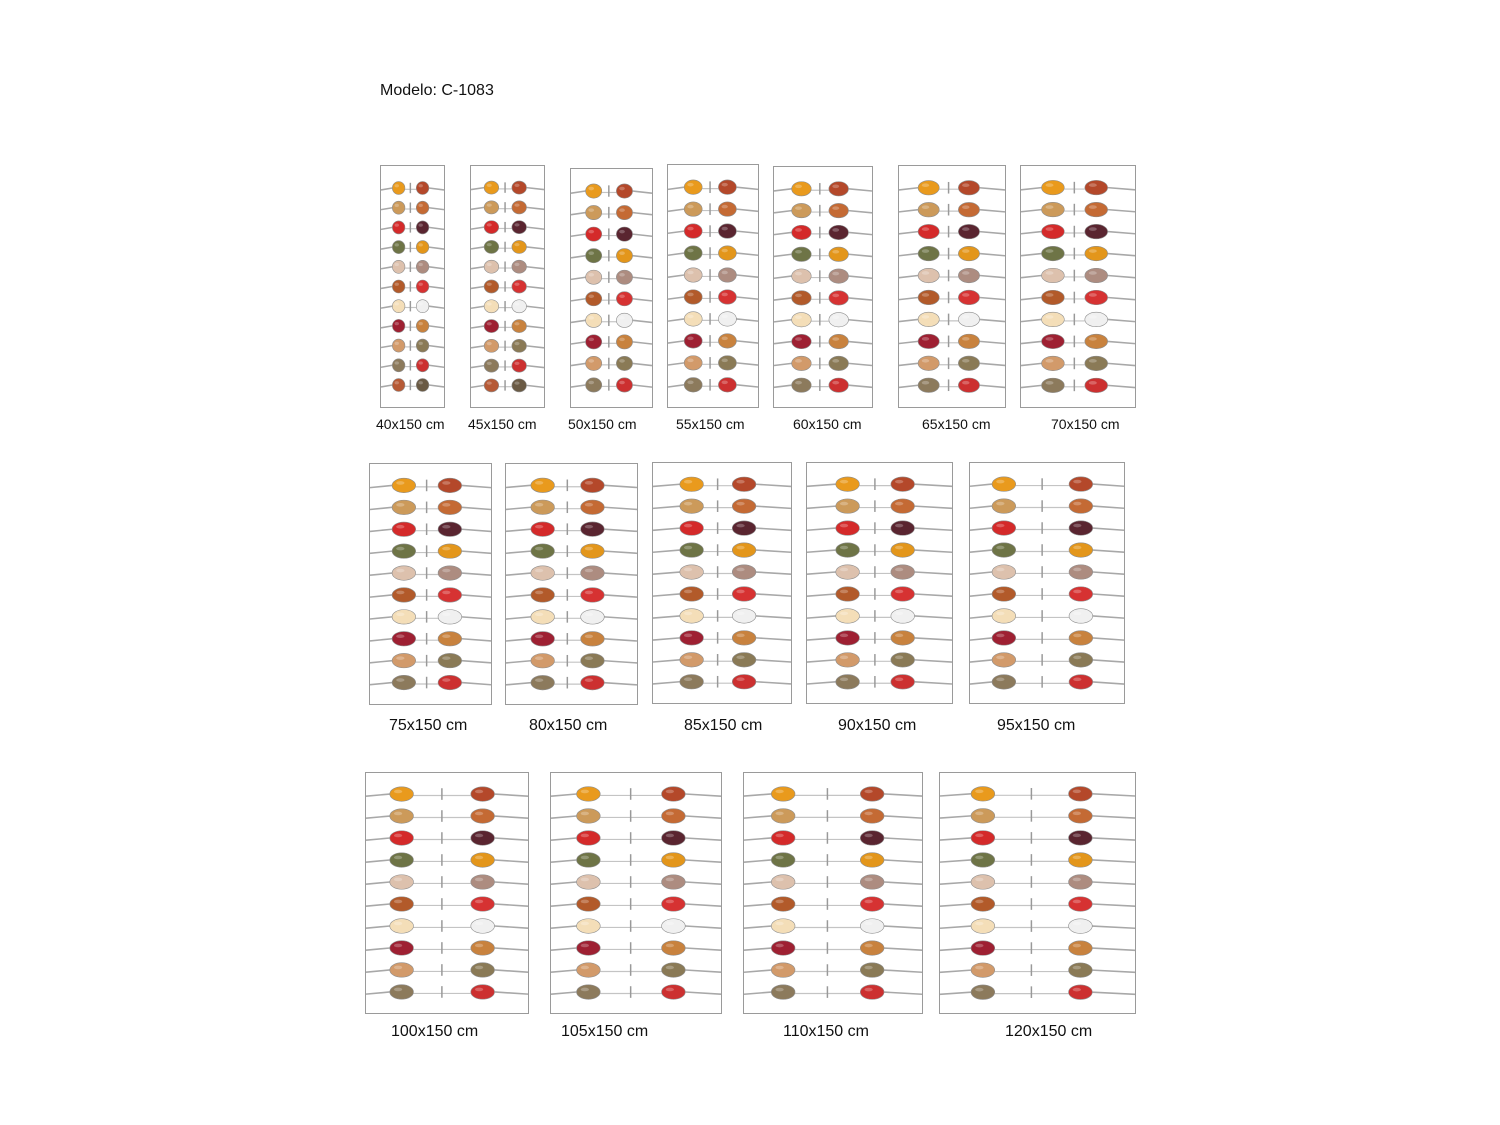  I want to click on panel-60x150-cm, so click(823, 287).